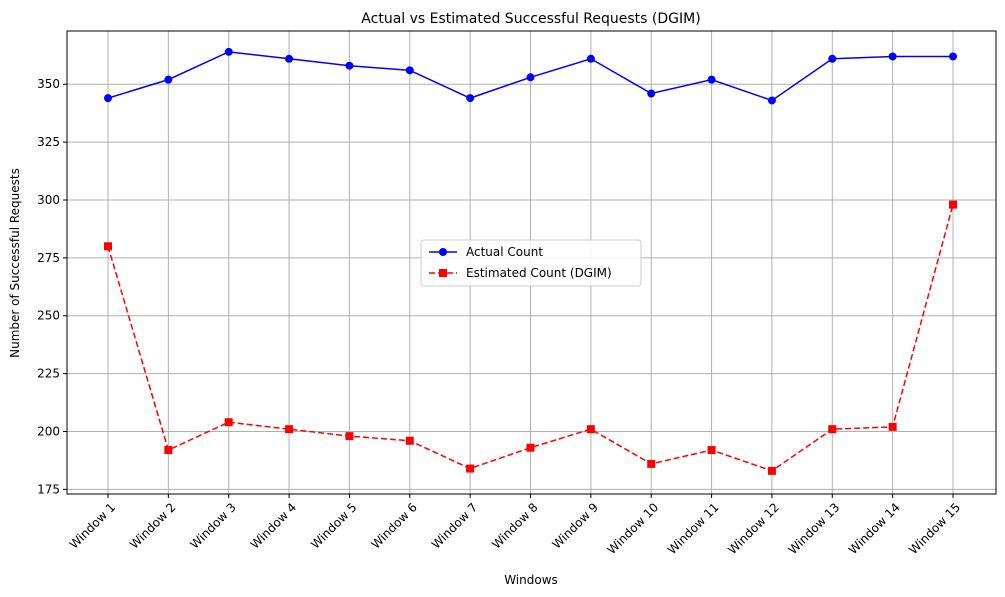 This screenshot has height=597, width=1005. I want to click on y-axis-ticks: 175 200 225 250 275 300 325 350, so click(52, 286).